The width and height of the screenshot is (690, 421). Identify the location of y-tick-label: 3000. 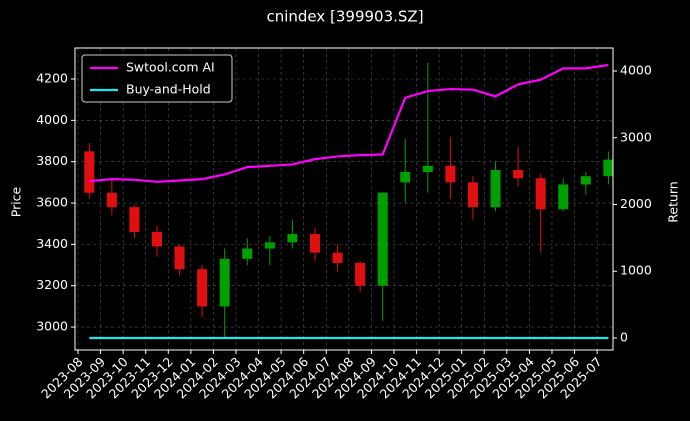
(52, 326).